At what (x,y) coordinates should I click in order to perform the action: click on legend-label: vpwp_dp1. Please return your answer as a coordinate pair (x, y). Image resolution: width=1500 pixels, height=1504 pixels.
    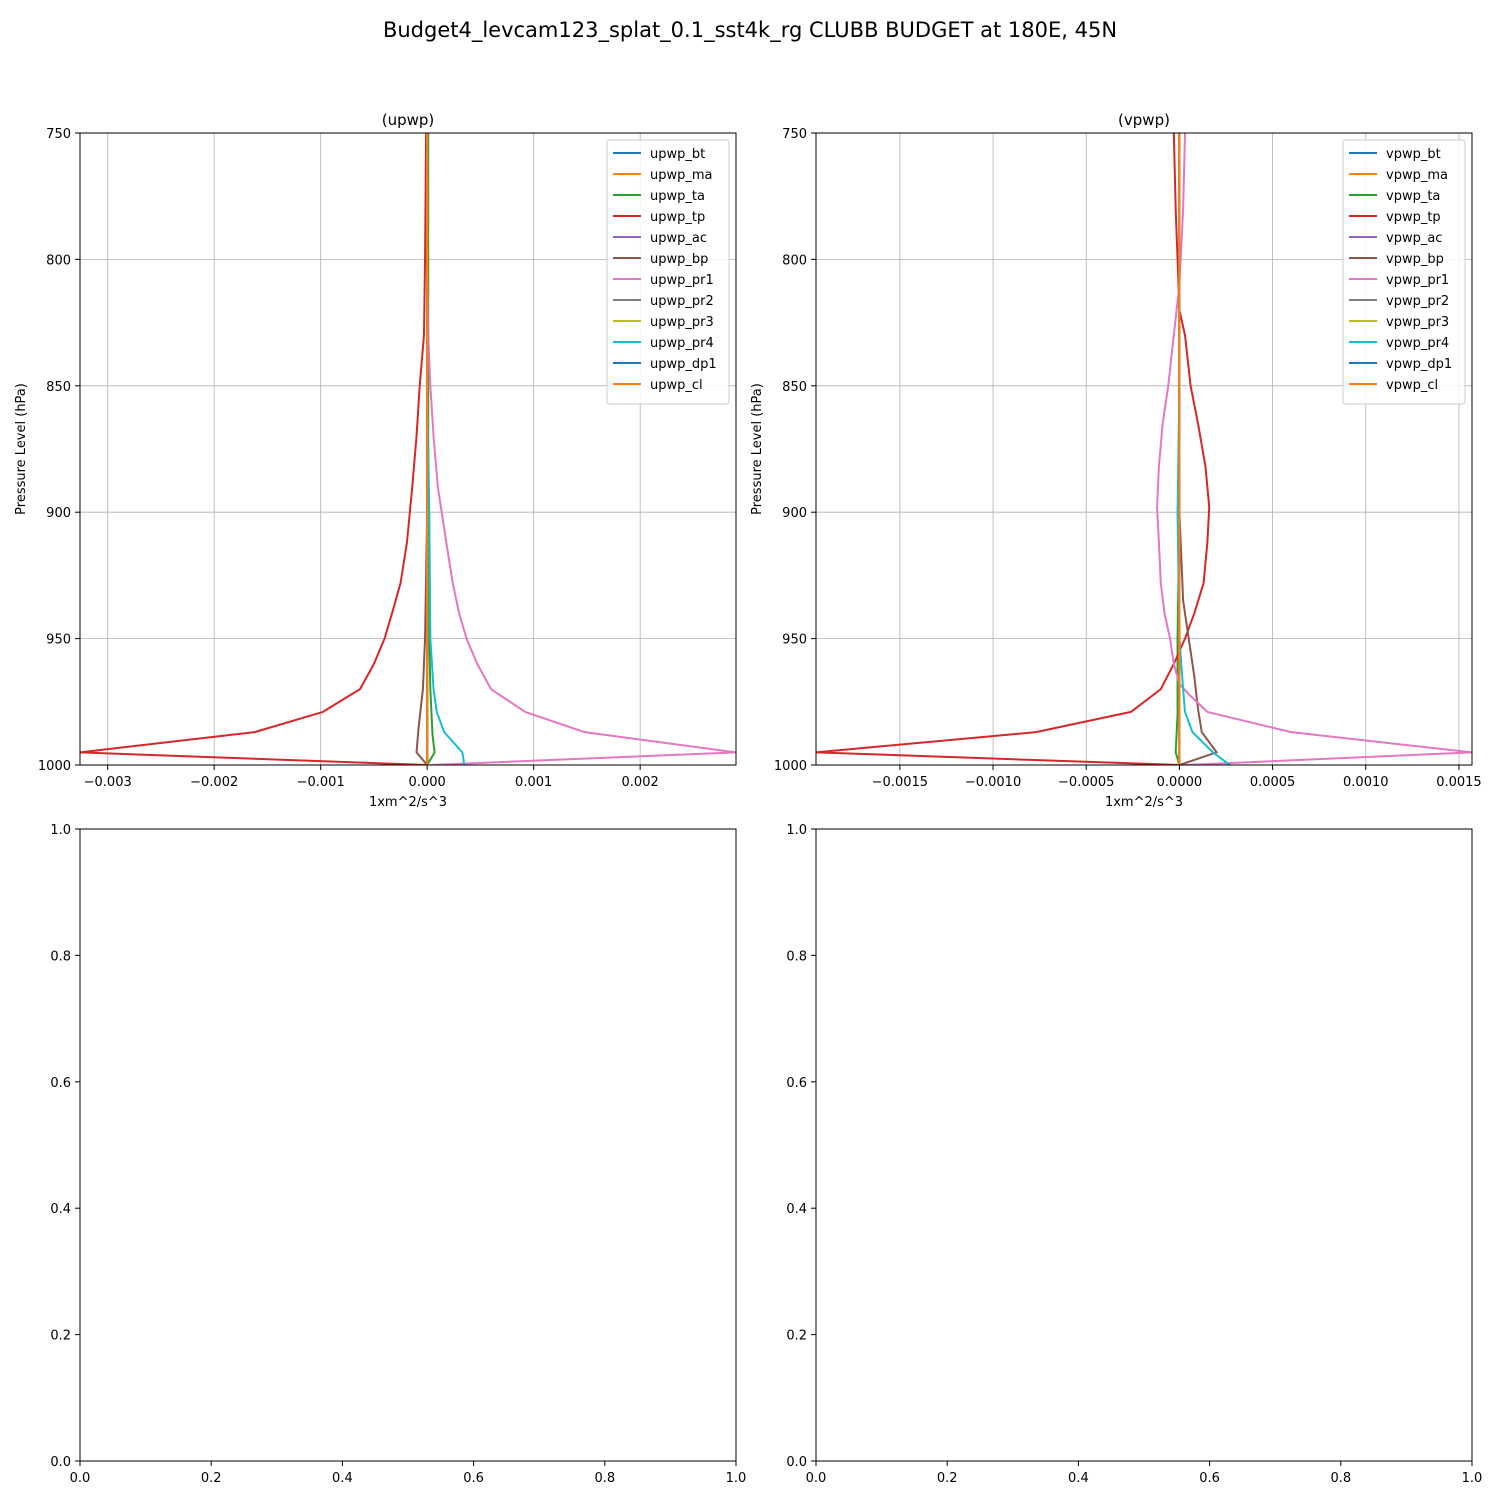
    Looking at the image, I should click on (1419, 364).